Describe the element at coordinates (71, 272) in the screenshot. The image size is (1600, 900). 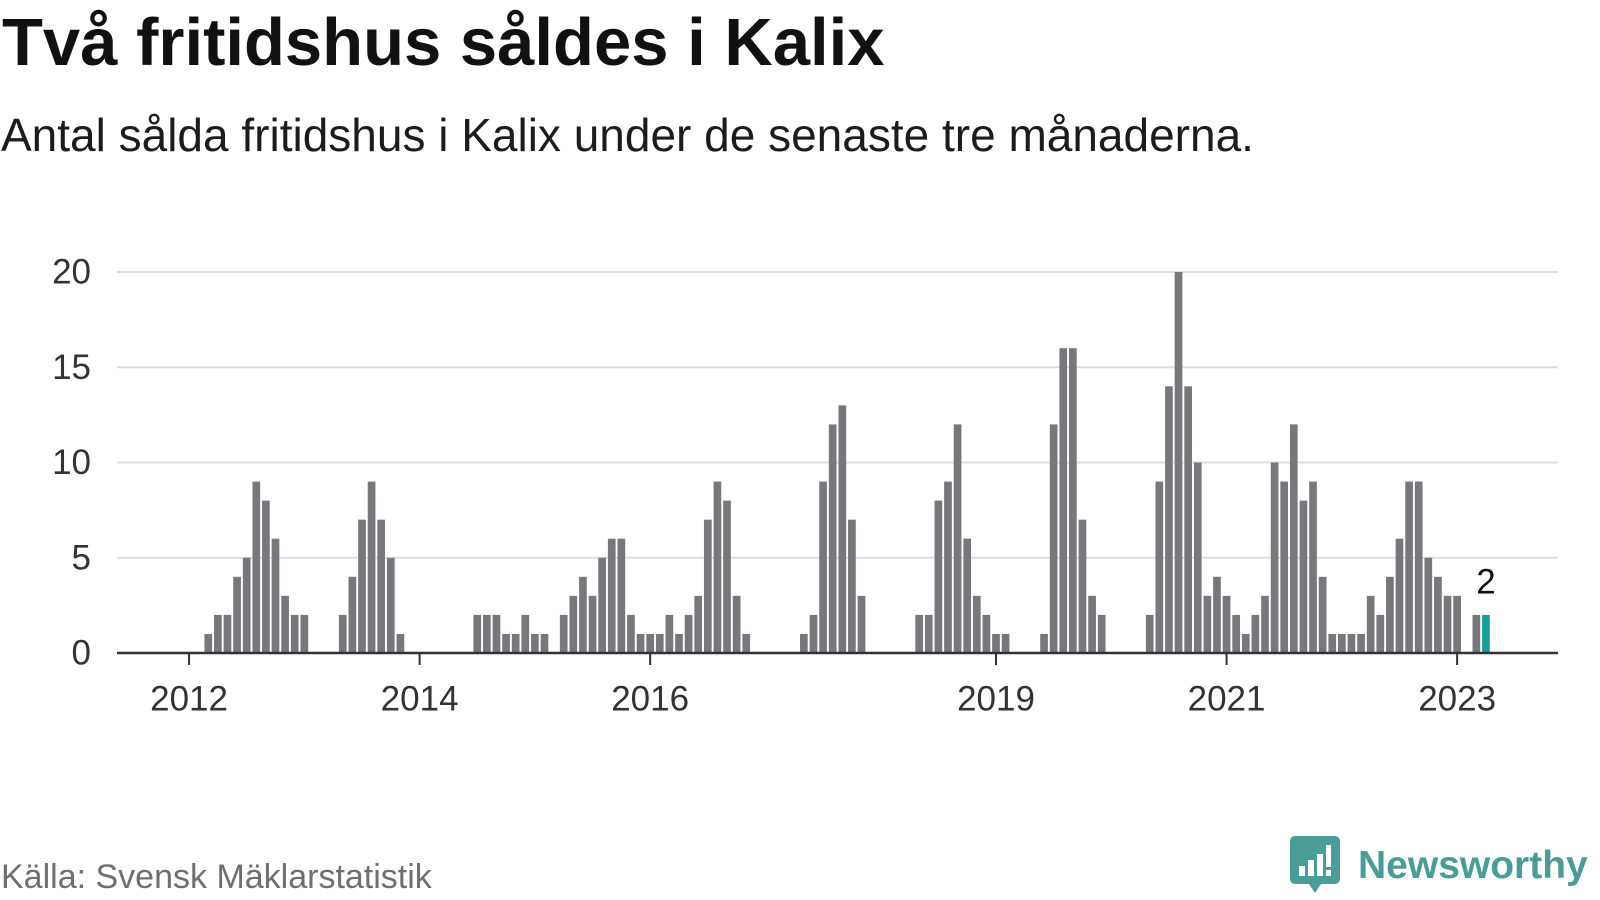
I see `y-tick-label: 20` at that location.